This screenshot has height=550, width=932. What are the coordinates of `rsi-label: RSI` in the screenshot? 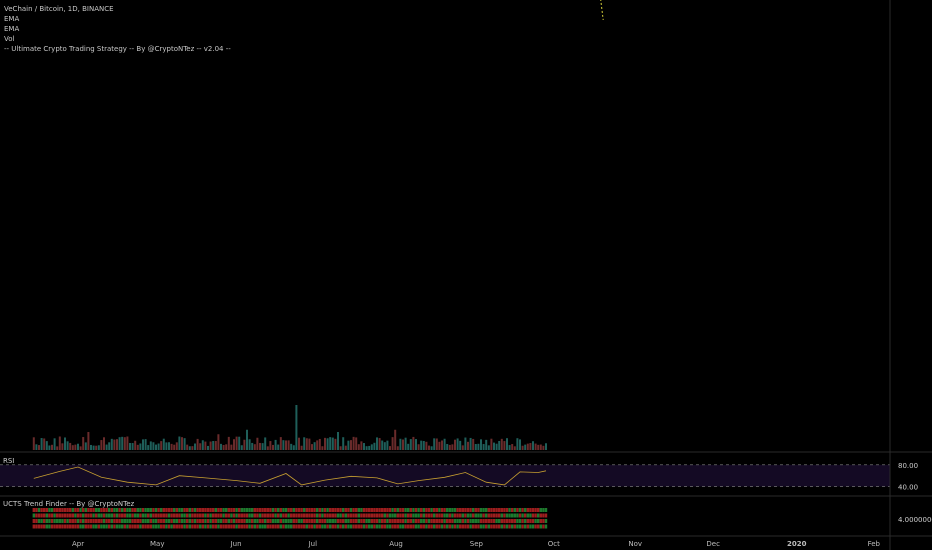 It's located at (8, 461).